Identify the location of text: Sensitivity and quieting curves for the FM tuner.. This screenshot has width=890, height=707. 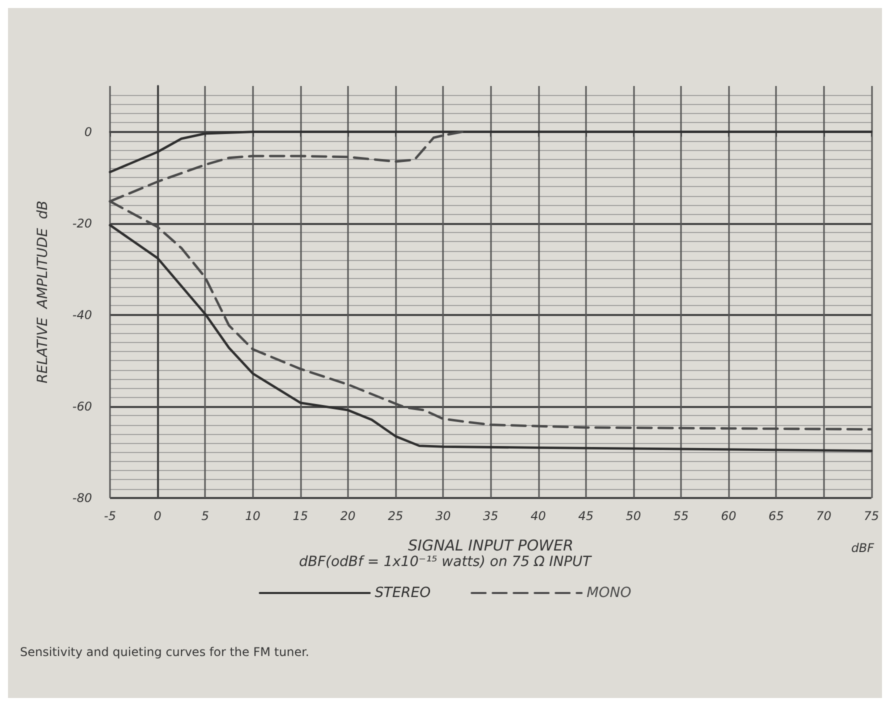
(165, 652).